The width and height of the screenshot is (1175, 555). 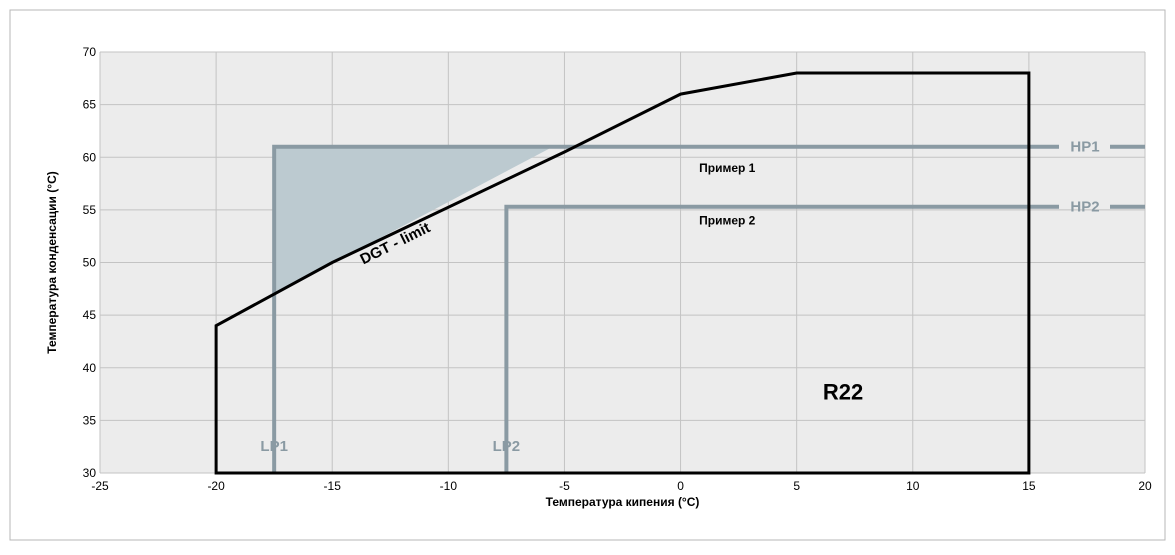 I want to click on y-tick-label: 35, so click(x=90, y=420).